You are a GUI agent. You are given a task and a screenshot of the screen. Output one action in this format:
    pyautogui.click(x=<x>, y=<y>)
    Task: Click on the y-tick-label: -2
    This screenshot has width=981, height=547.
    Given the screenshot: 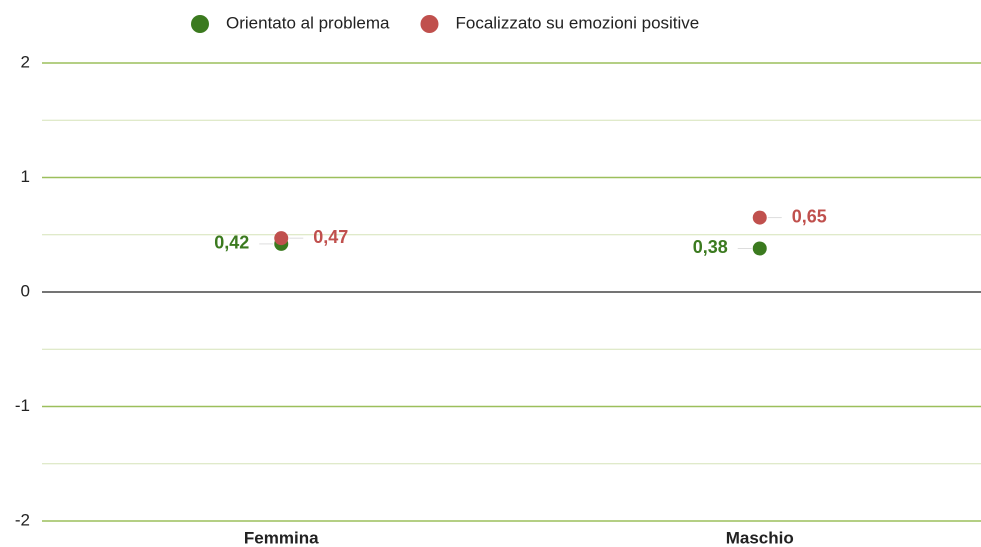 What is the action you would take?
    pyautogui.click(x=22, y=519)
    